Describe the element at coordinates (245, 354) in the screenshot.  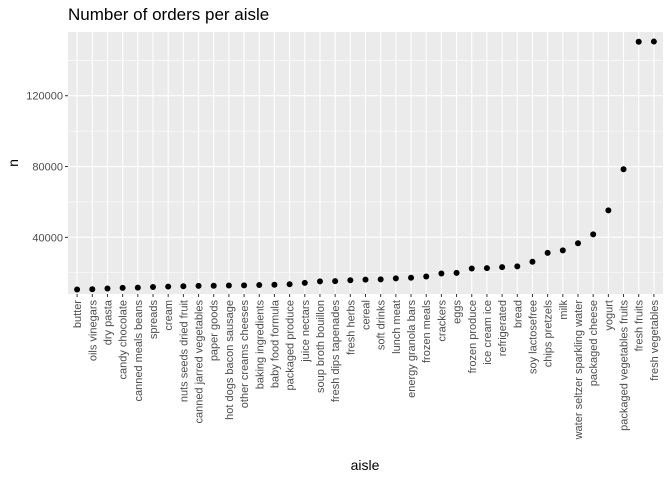
I see `x-tick-label: other creams cheeses` at that location.